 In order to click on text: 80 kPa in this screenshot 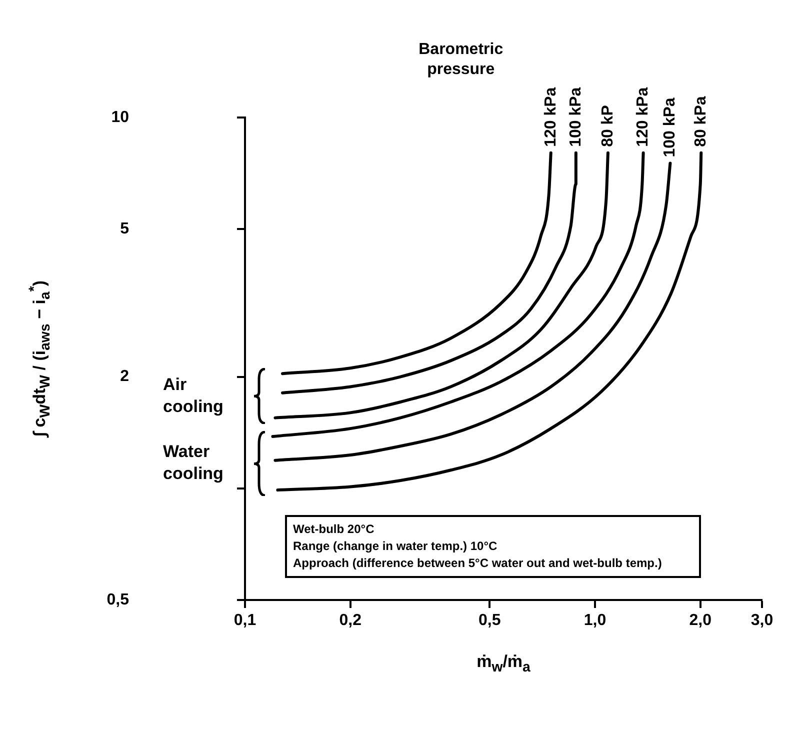, I will do `click(701, 121)`.